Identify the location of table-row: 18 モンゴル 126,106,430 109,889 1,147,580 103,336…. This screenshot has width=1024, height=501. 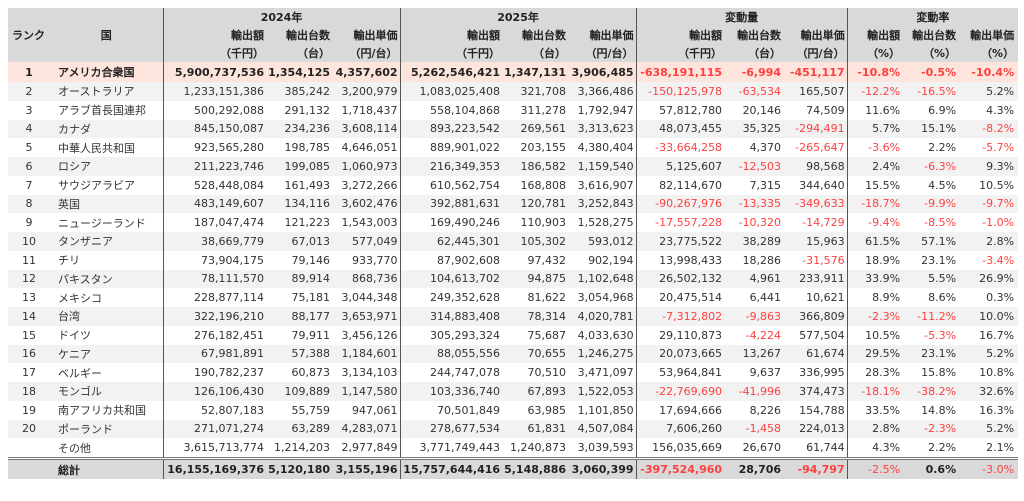
(513, 391).